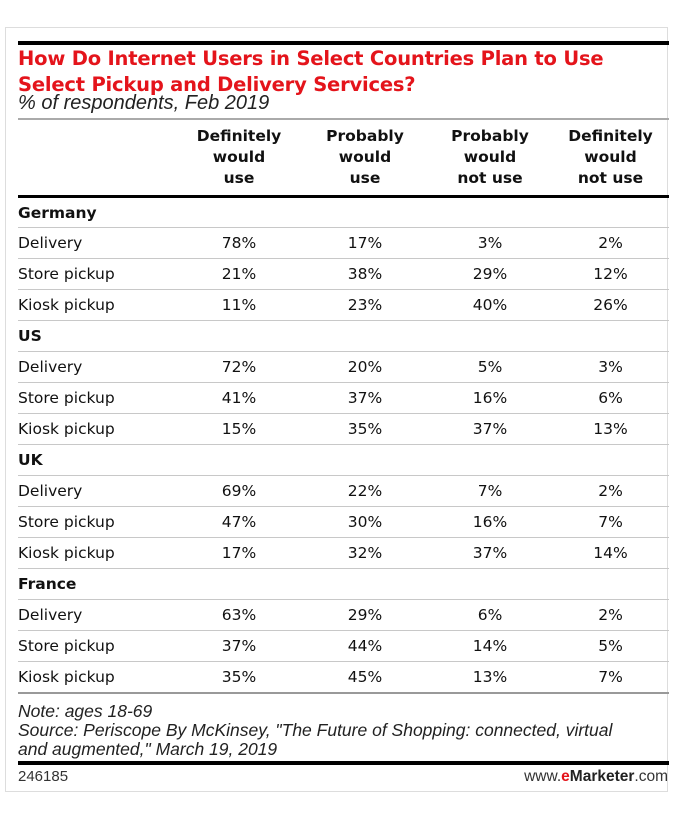 Image resolution: width=684 pixels, height=820 pixels. What do you see at coordinates (343, 763) in the screenshot?
I see `bottom-rule` at bounding box center [343, 763].